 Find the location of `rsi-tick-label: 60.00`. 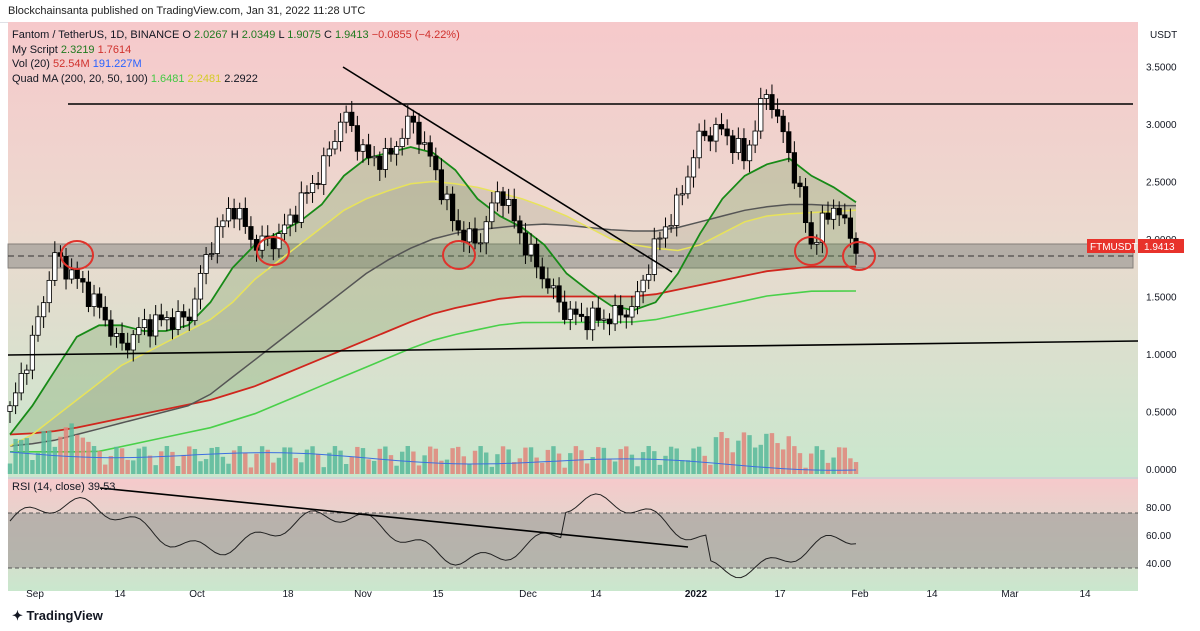

rsi-tick-label: 60.00 is located at coordinates (1158, 536).